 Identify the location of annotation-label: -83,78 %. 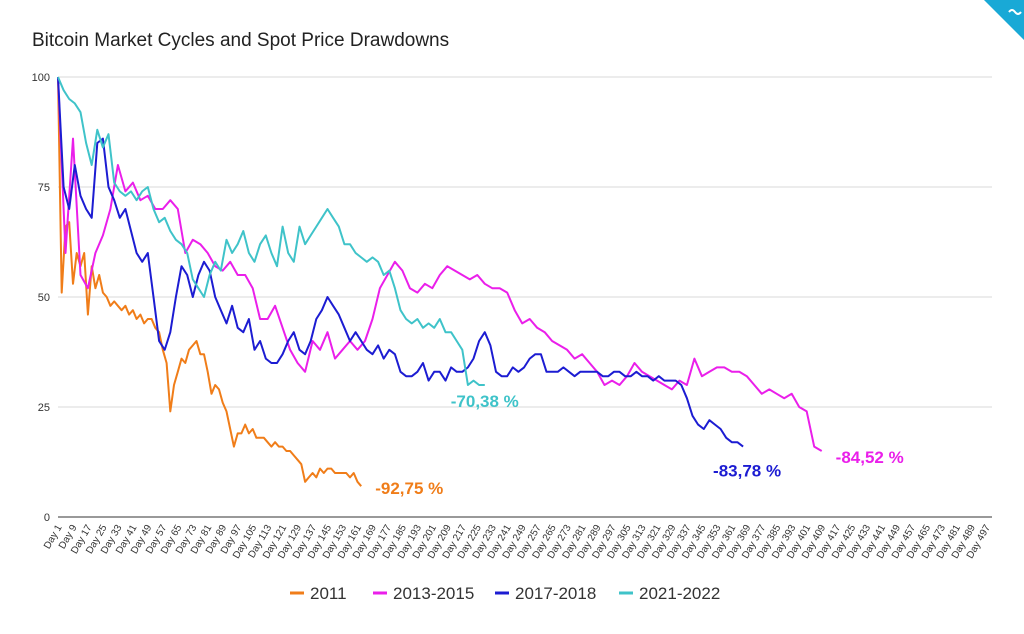
(747, 471).